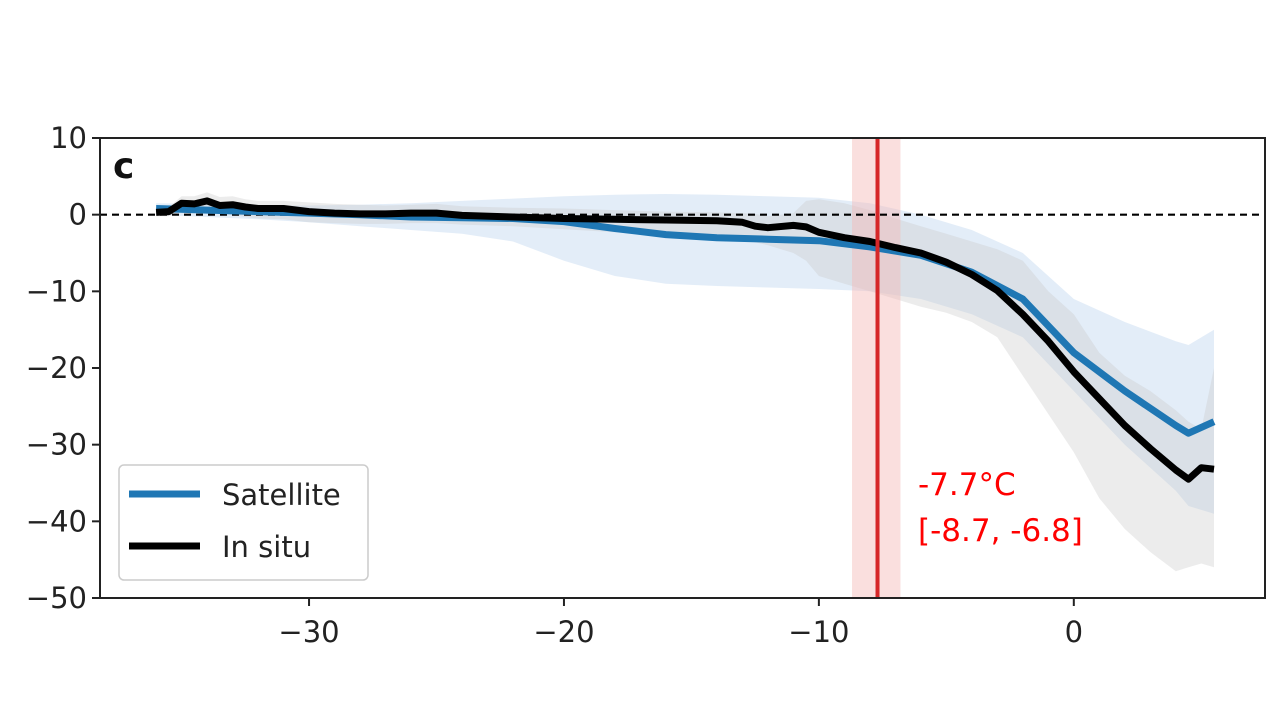 This screenshot has height=720, width=1280. I want to click on threshold-interval-label: [-8.7, -6.8], so click(1000, 531).